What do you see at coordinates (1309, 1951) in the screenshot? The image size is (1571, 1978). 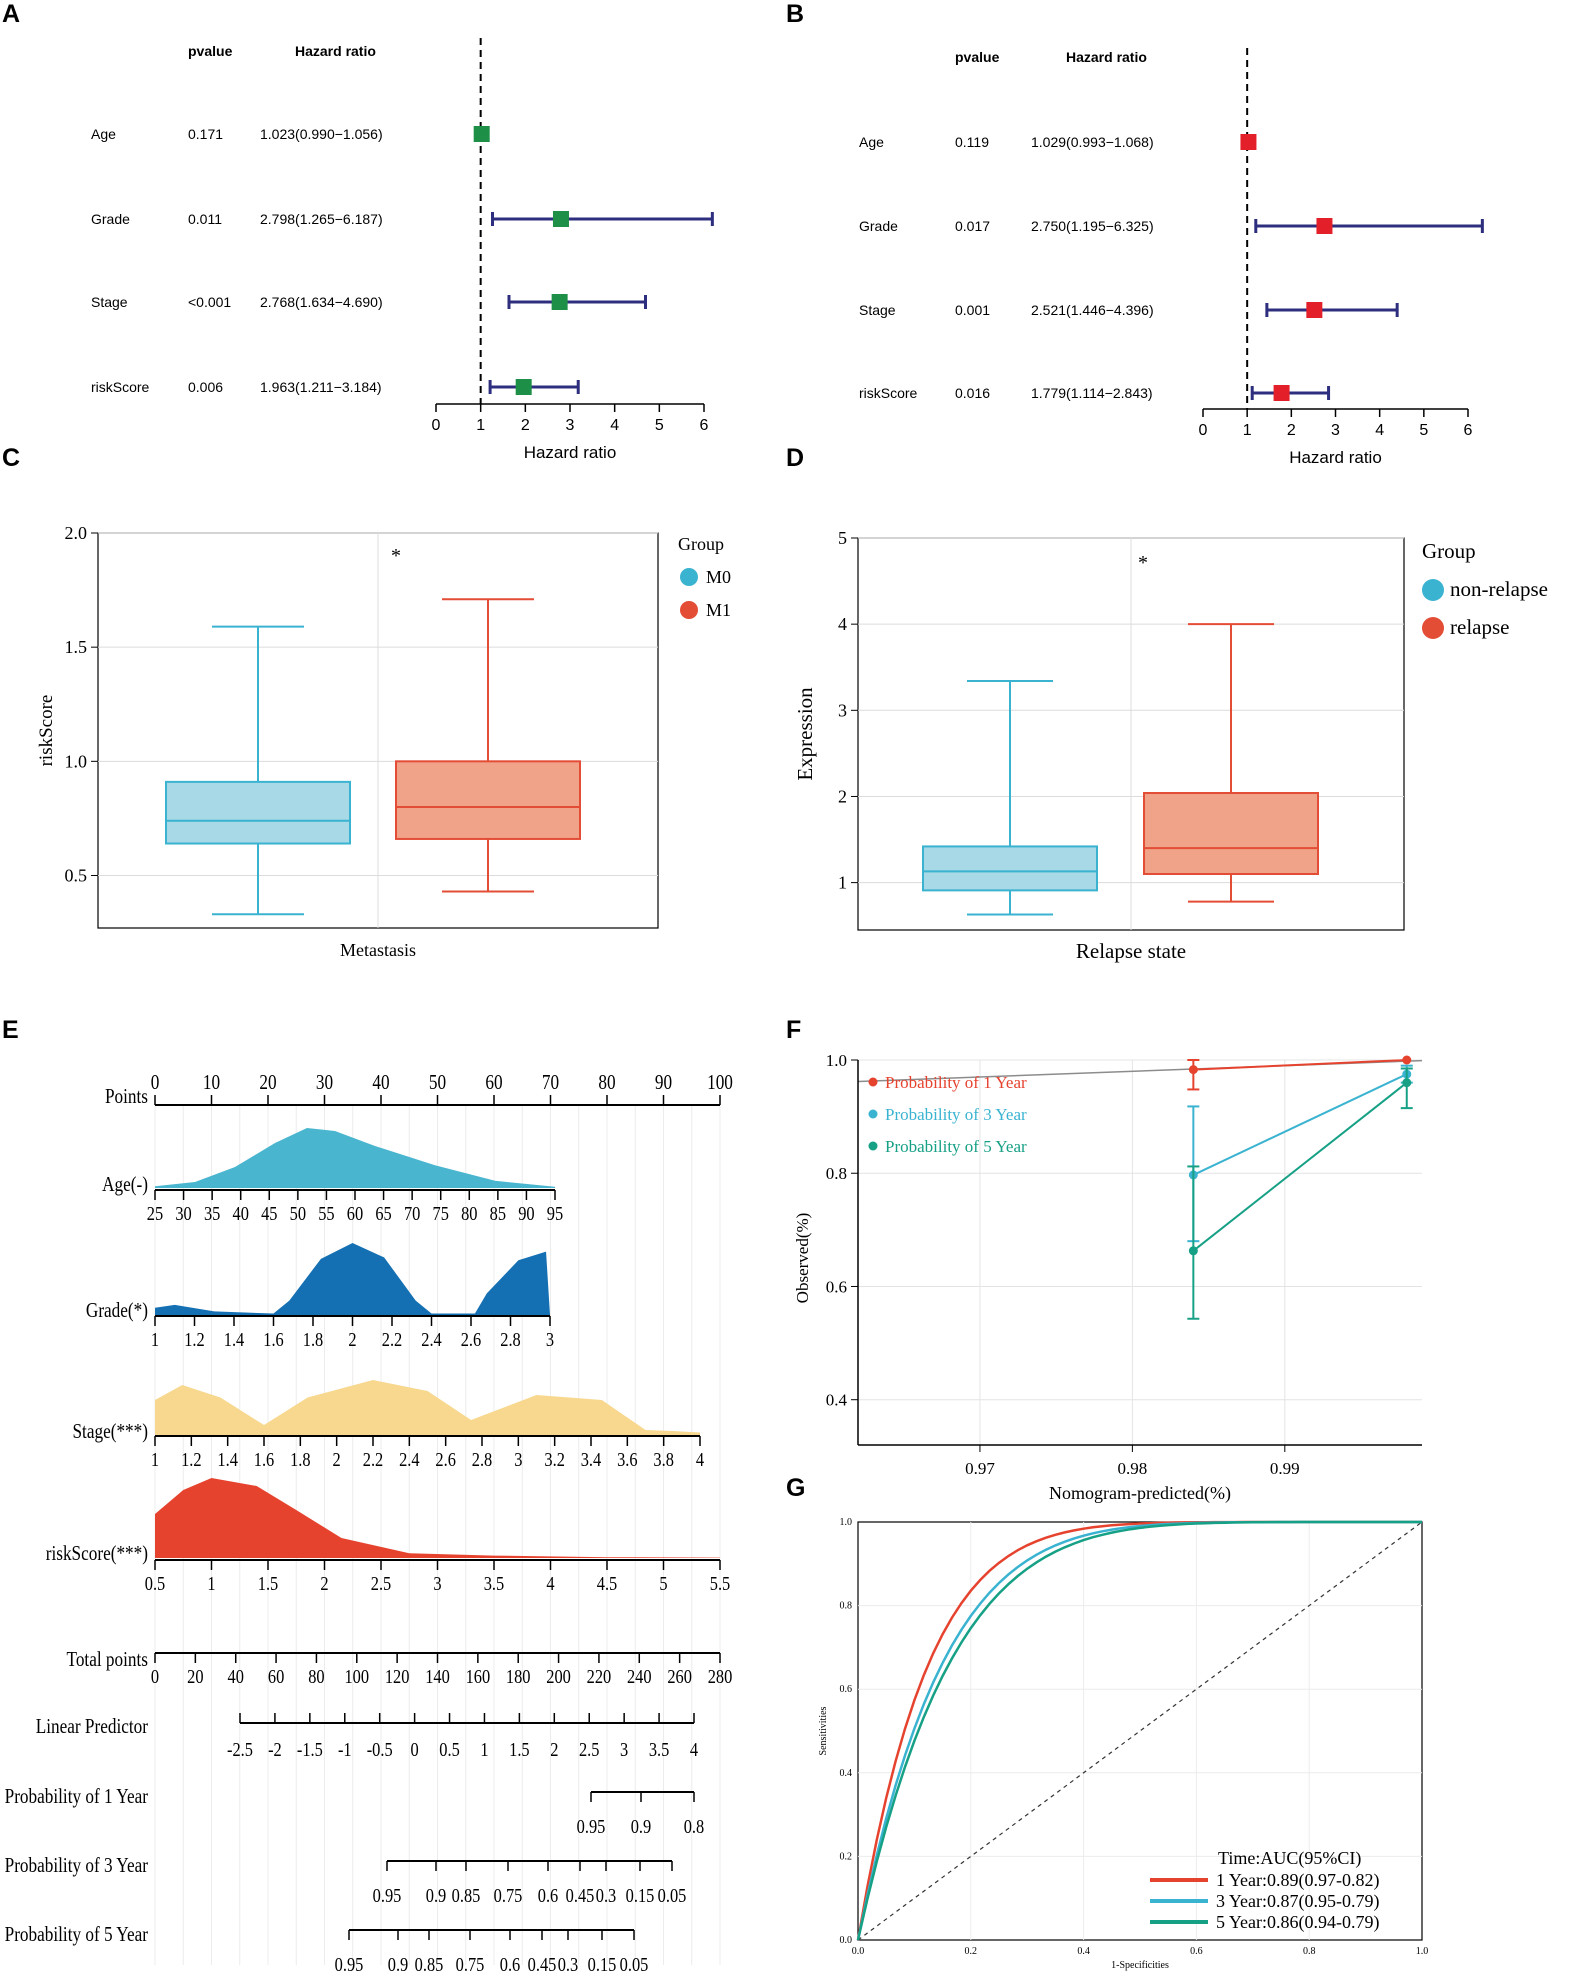 I see `x-tick-label: 0.8` at bounding box center [1309, 1951].